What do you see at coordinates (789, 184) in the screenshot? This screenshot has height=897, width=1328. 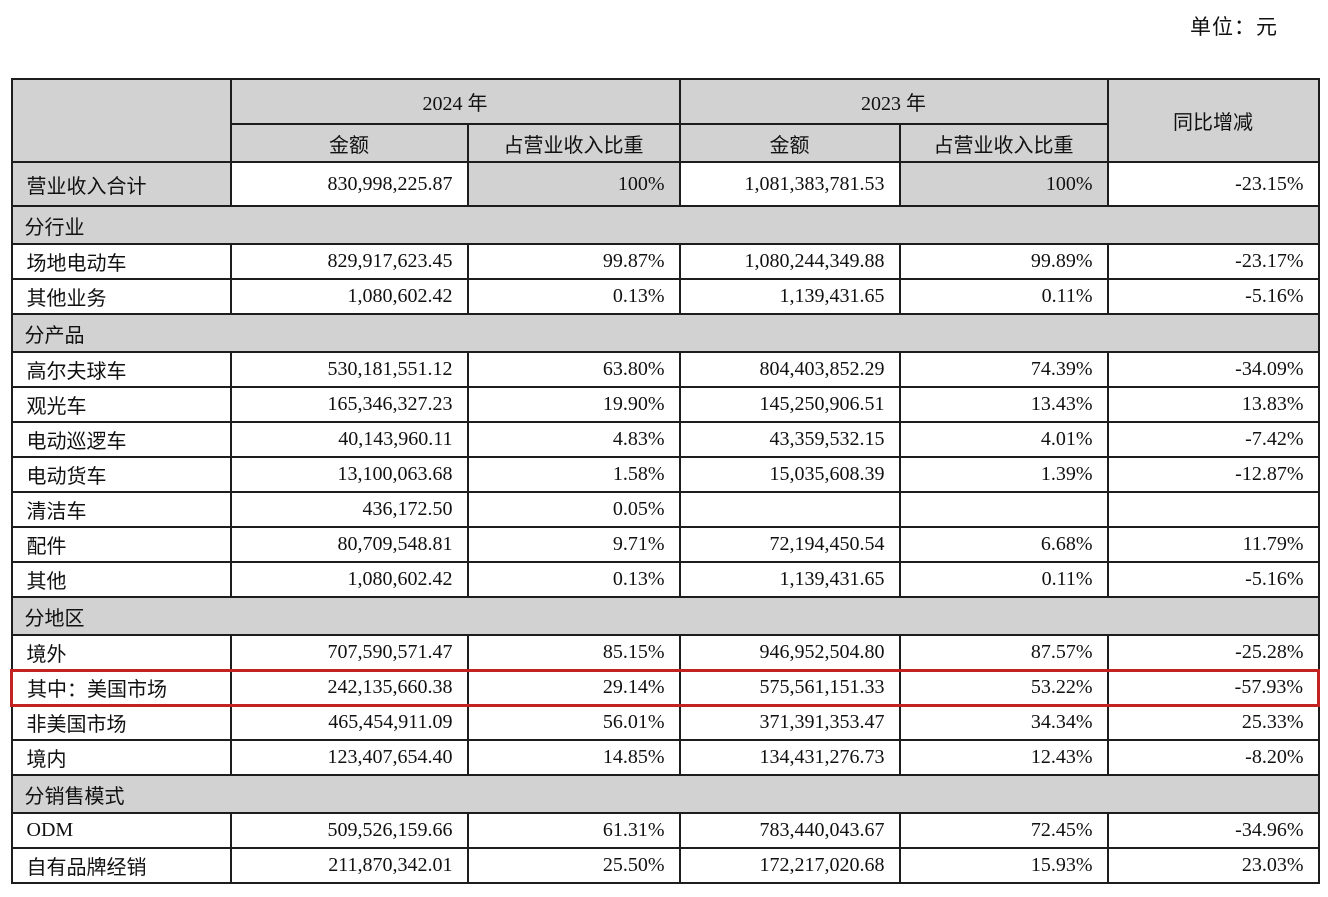 I see `amount-2023-cell: 1,081,383,781.53` at bounding box center [789, 184].